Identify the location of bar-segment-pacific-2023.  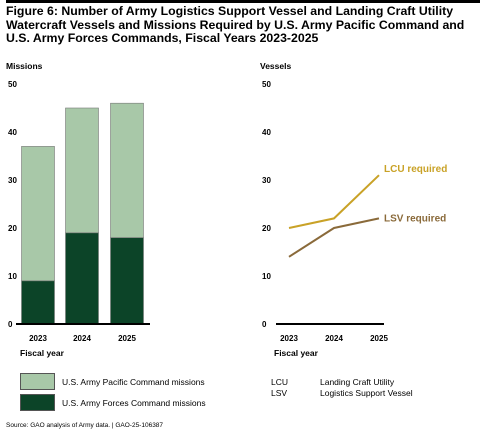
(38, 214).